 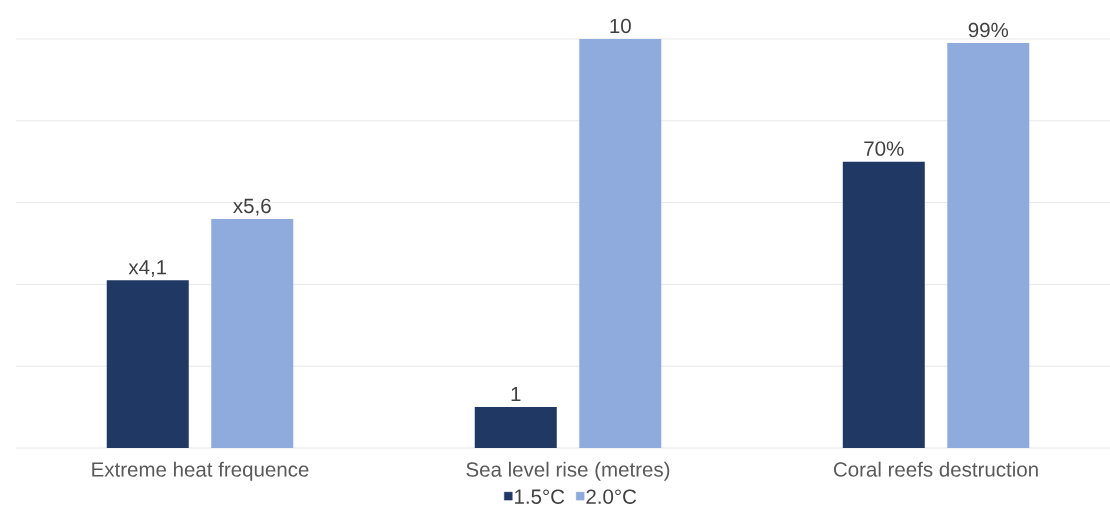 I want to click on data-label: 99%, so click(x=988, y=30).